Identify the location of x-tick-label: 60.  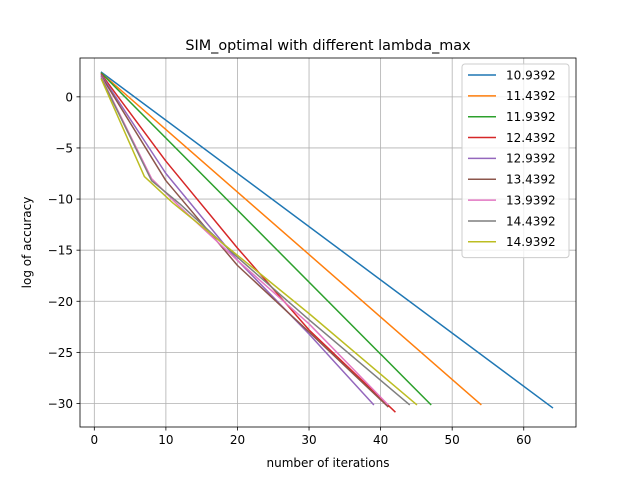
(523, 440).